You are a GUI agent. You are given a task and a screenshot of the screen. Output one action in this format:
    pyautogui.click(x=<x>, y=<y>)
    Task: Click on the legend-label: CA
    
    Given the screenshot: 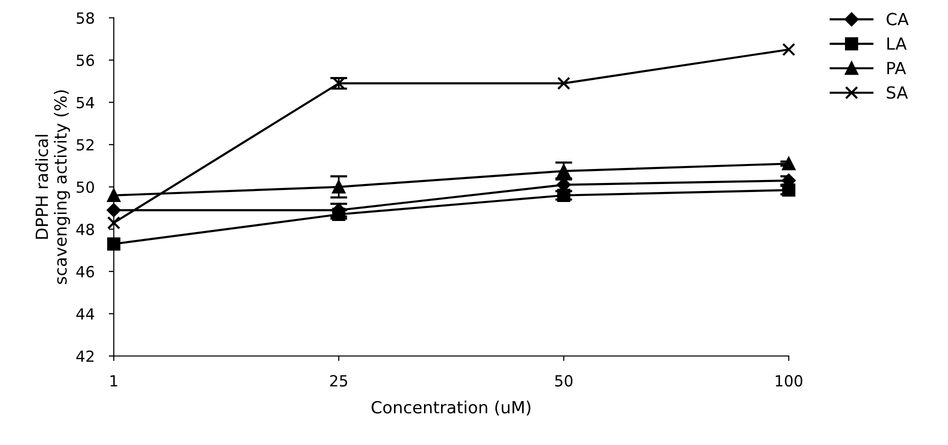 What is the action you would take?
    pyautogui.click(x=897, y=19)
    